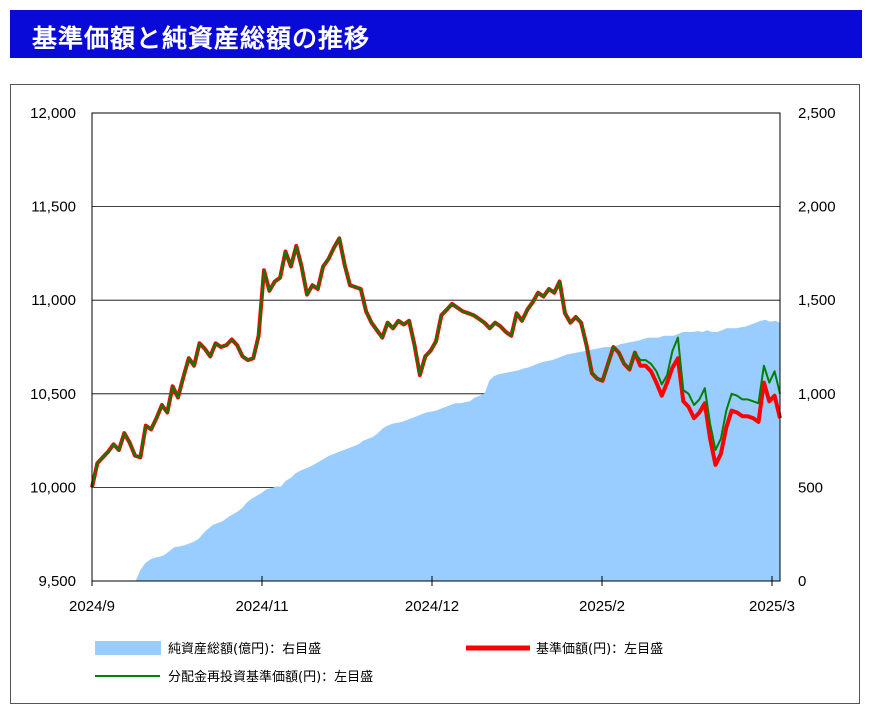 The image size is (870, 710). What do you see at coordinates (244, 649) in the screenshot?
I see `legend-label-net-assets: 純資産総額(億円)：右目盛` at bounding box center [244, 649].